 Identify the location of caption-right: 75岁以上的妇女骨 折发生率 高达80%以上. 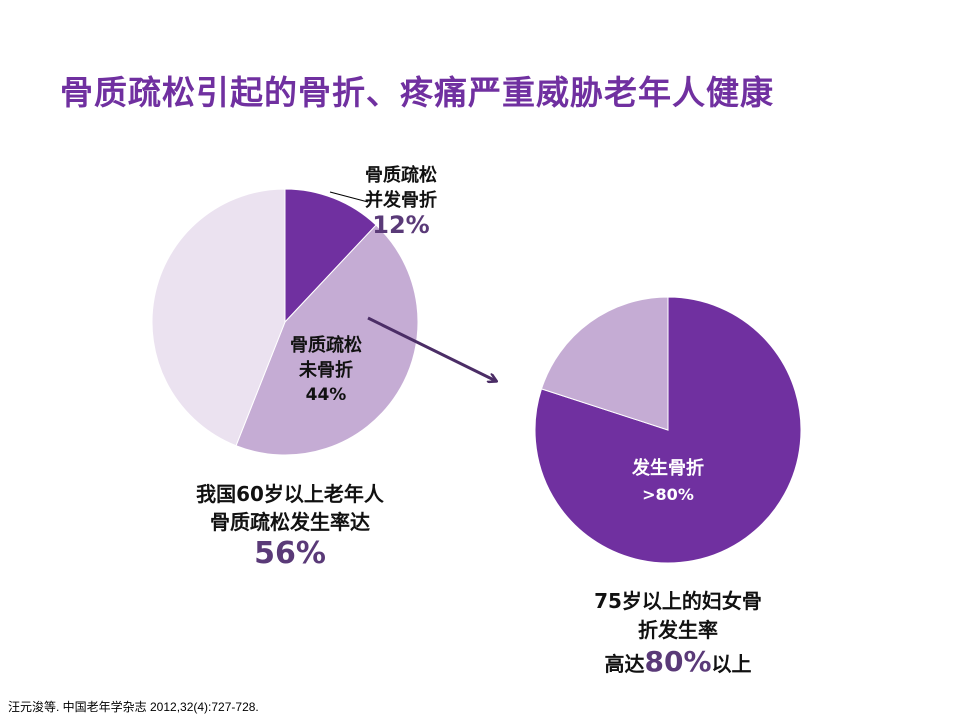
(678, 633).